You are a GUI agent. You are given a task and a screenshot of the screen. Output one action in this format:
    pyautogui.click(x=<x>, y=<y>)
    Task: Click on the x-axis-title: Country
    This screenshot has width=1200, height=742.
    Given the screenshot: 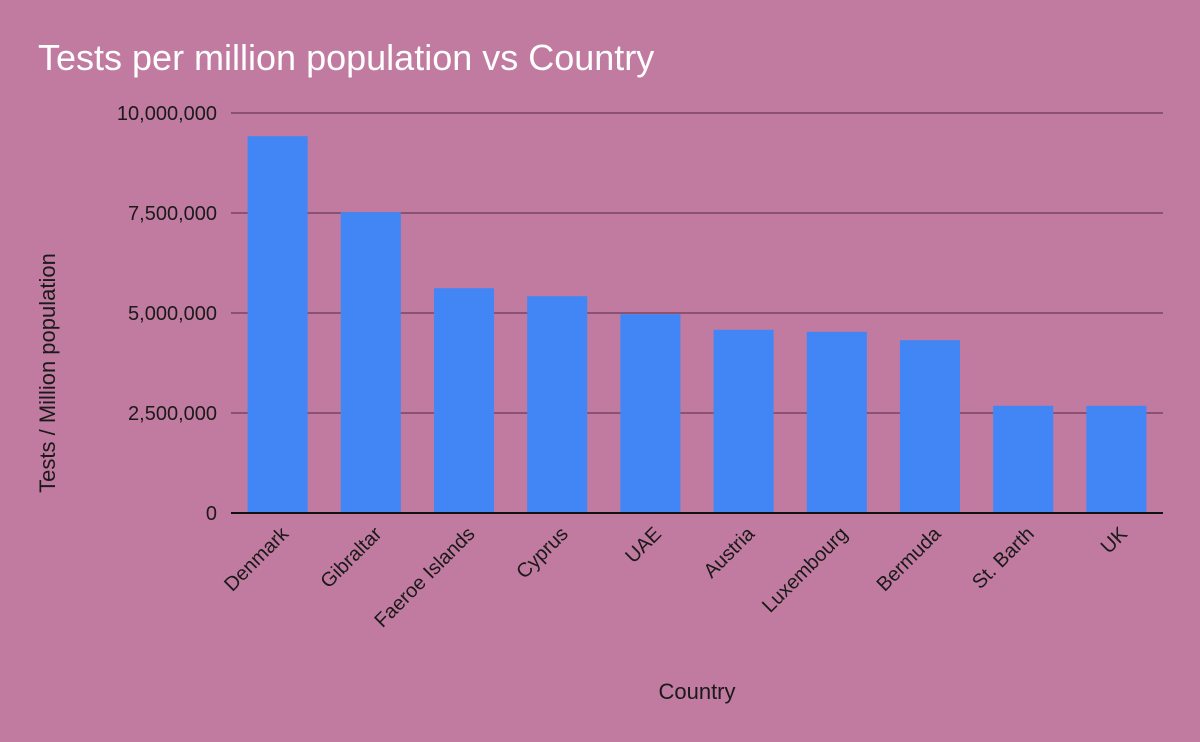 What is the action you would take?
    pyautogui.click(x=696, y=691)
    